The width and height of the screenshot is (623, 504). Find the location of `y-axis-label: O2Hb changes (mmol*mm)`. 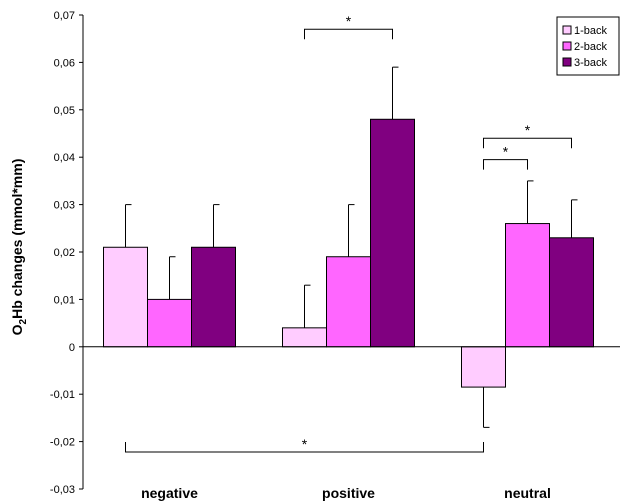

y-axis-label: O2Hb changes (mmol*mm) is located at coordinates (19, 247).